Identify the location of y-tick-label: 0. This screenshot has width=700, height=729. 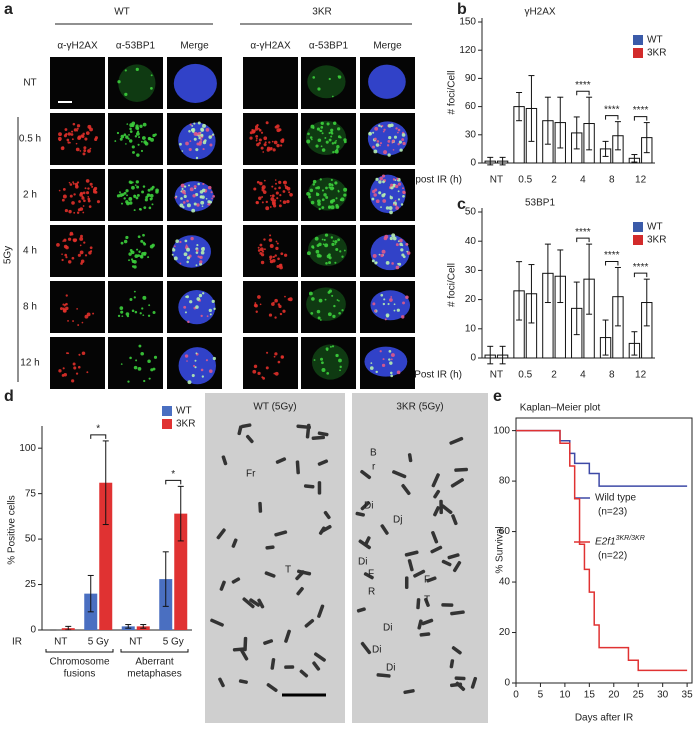
(507, 683).